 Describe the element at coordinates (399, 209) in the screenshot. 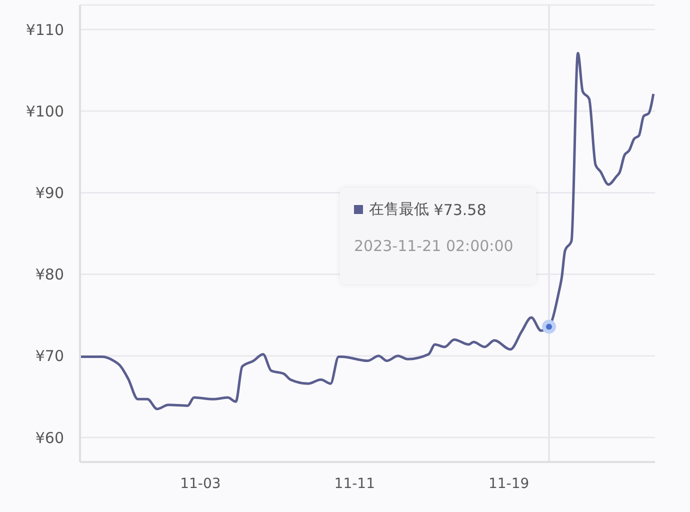

I see `legend-label: 在售最低` at that location.